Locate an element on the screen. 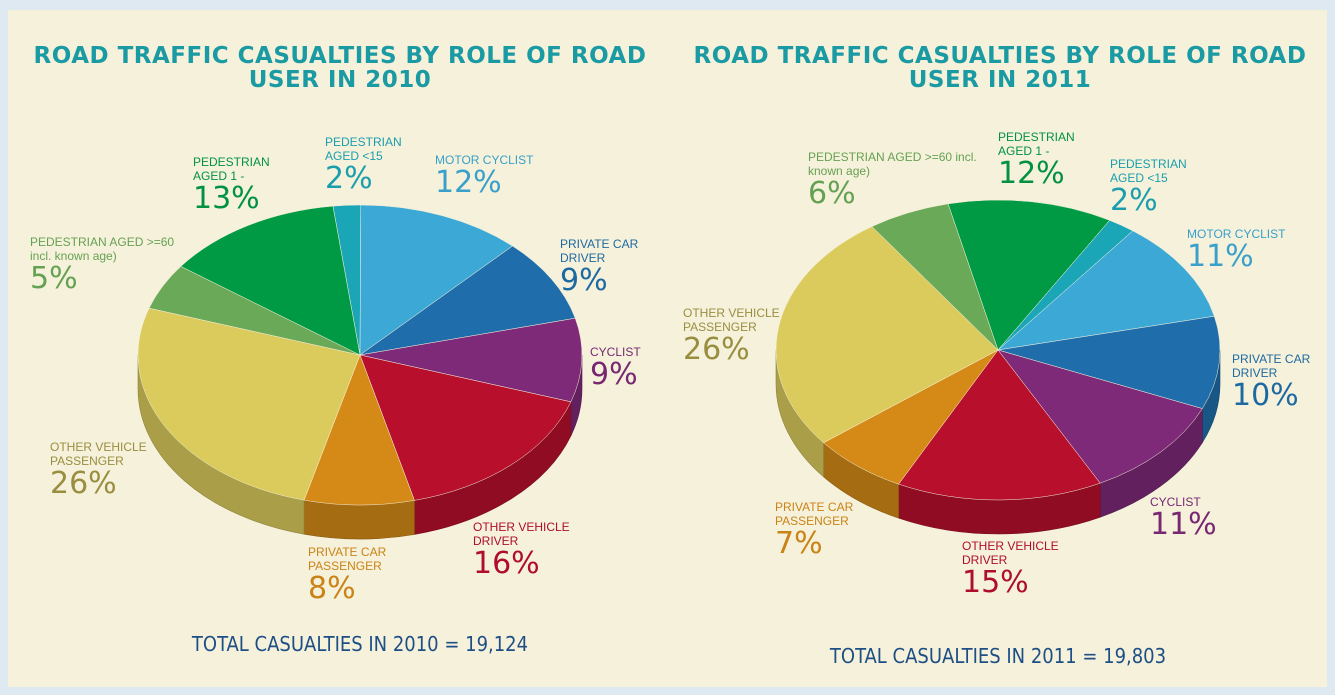 This screenshot has height=695, width=1335. slice-label: OTHER VEHICLE DRIVER 16% is located at coordinates (528, 550).